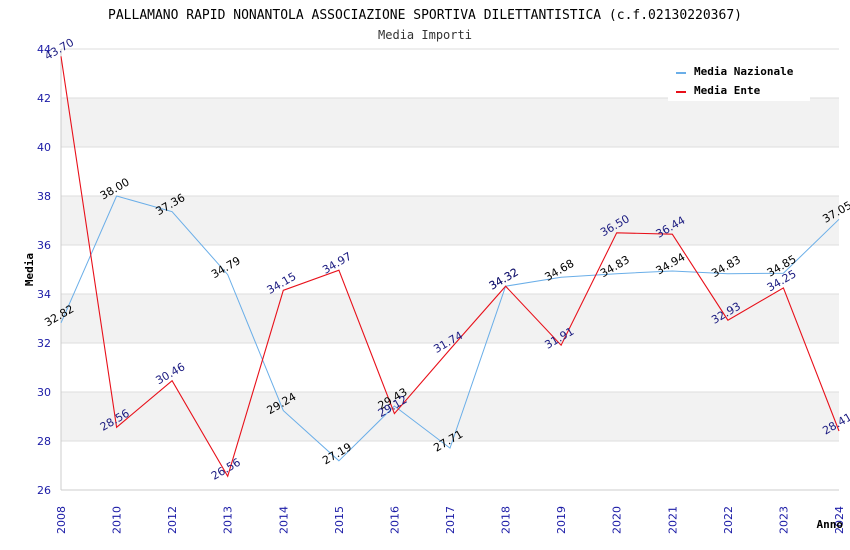  Describe the element at coordinates (282, 283) in the screenshot. I see `data-label: 34.15` at that location.